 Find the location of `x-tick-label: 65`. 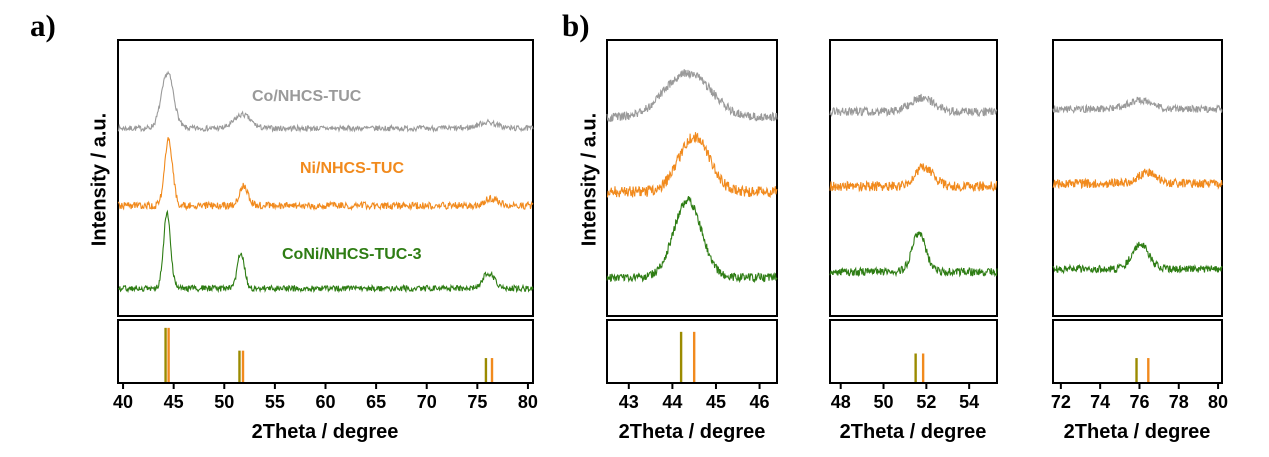

x-tick-label: 65 is located at coordinates (376, 402).